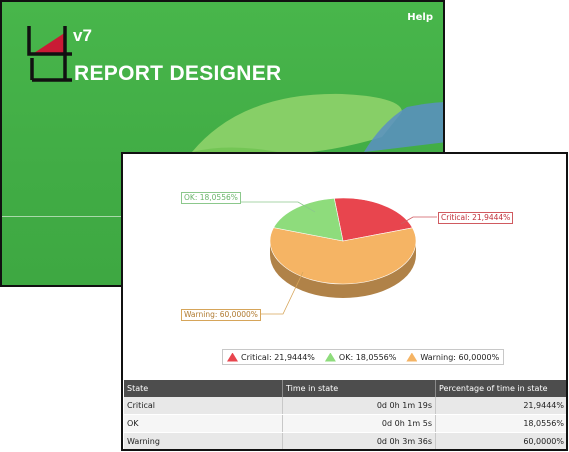  I want to click on leader-line-ok, so click(276, 207).